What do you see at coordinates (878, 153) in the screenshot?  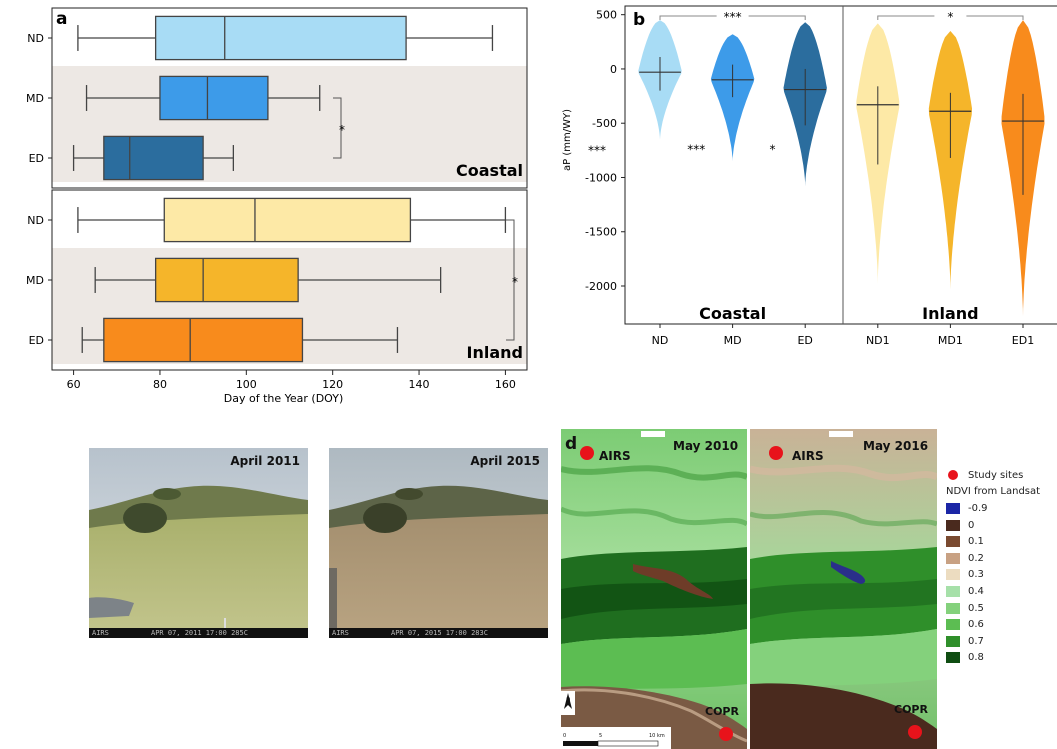 I see `violin-nd1` at bounding box center [878, 153].